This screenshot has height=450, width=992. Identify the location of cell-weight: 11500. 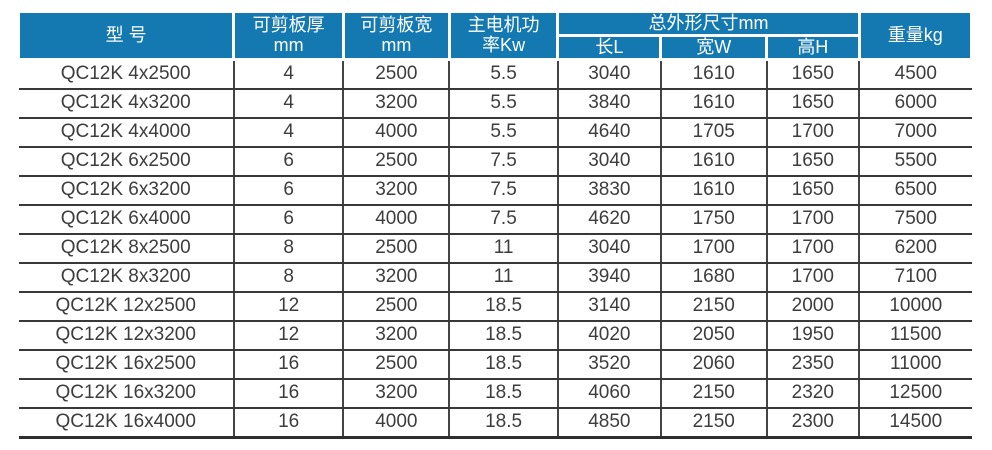
(915, 335).